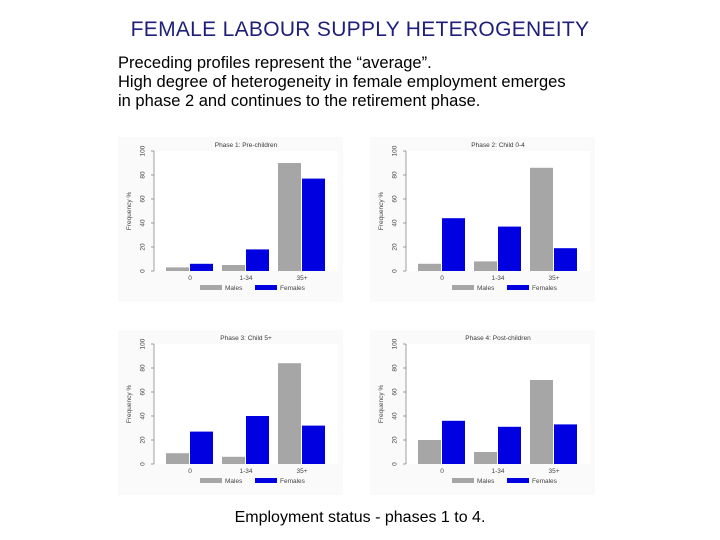 The width and height of the screenshot is (720, 540). What do you see at coordinates (360, 517) in the screenshot?
I see `slide-caption: Employment status - phases 1 to 4.` at bounding box center [360, 517].